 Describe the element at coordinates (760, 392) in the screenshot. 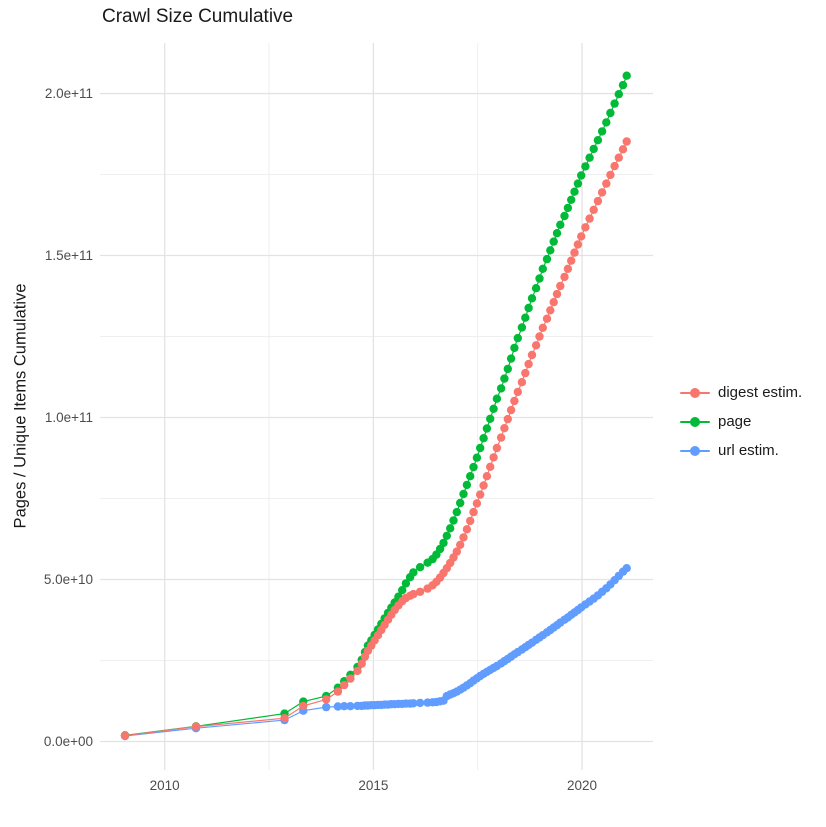

I see `legend-label: digest estim.` at that location.